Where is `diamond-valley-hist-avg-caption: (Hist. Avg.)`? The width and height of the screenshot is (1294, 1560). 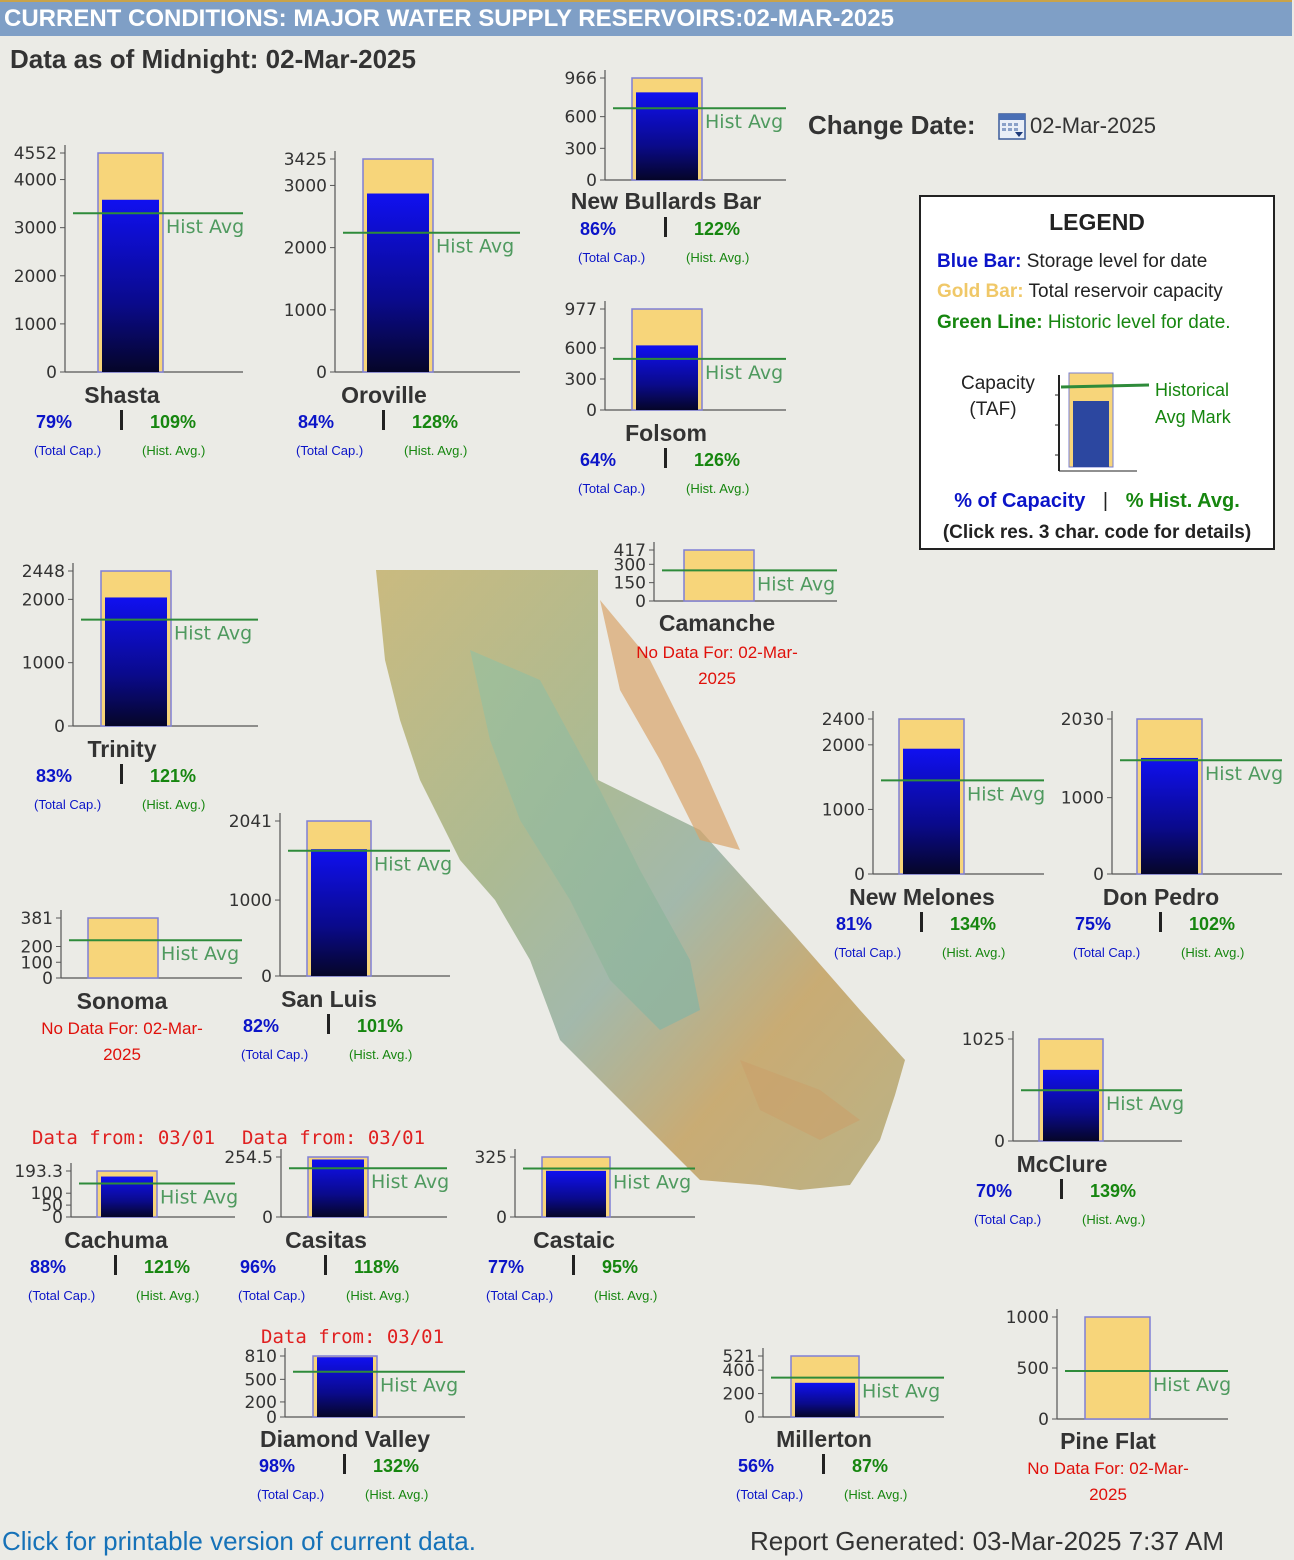
diamond-valley-hist-avg-caption: (Hist. Avg.) is located at coordinates (397, 1494).